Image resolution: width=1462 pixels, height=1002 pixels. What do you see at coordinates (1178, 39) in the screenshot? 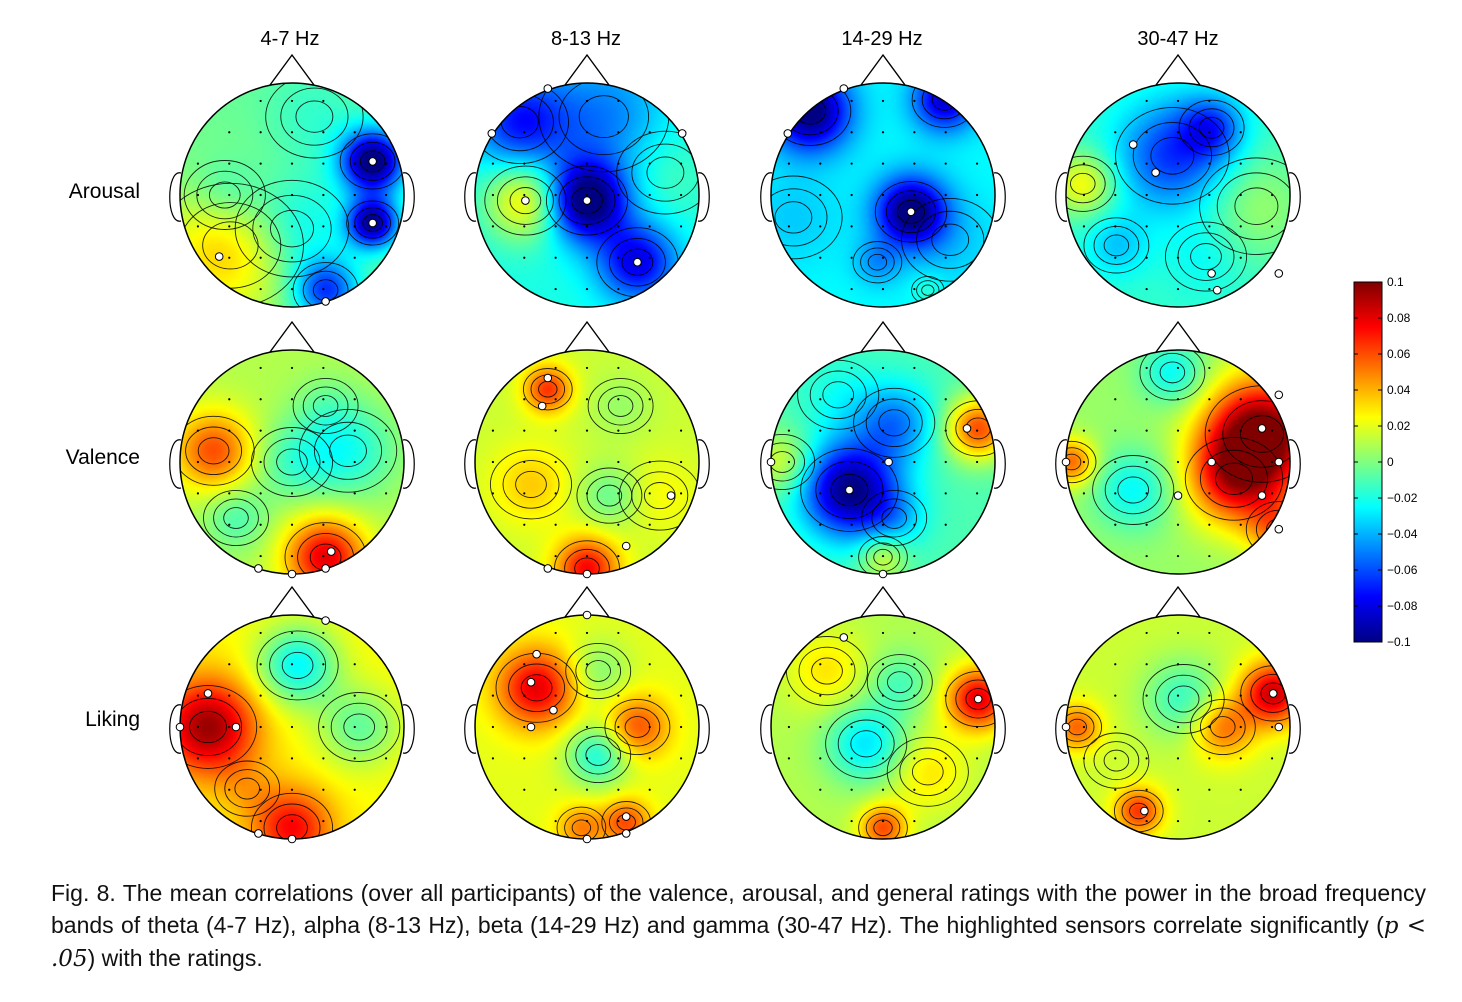
I see `column-title-gamma: 30-47 Hz` at bounding box center [1178, 39].